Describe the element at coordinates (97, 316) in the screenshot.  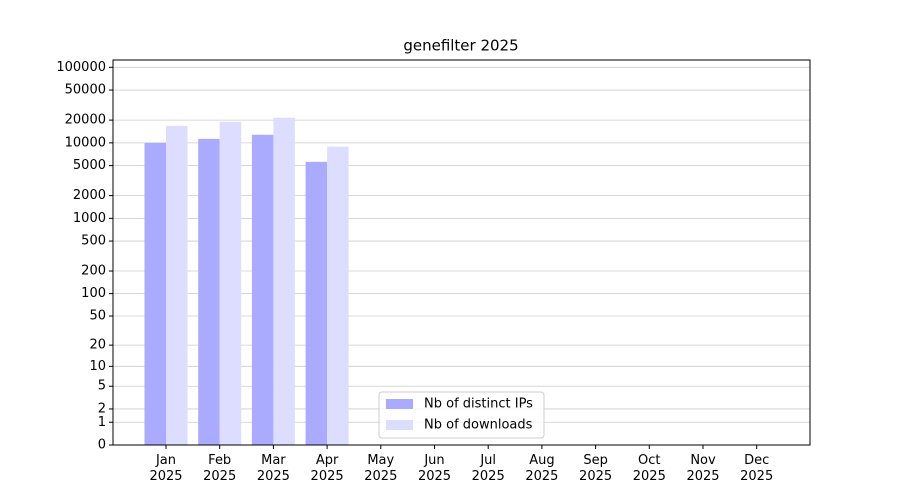
I see `y-tick-label: 50` at that location.